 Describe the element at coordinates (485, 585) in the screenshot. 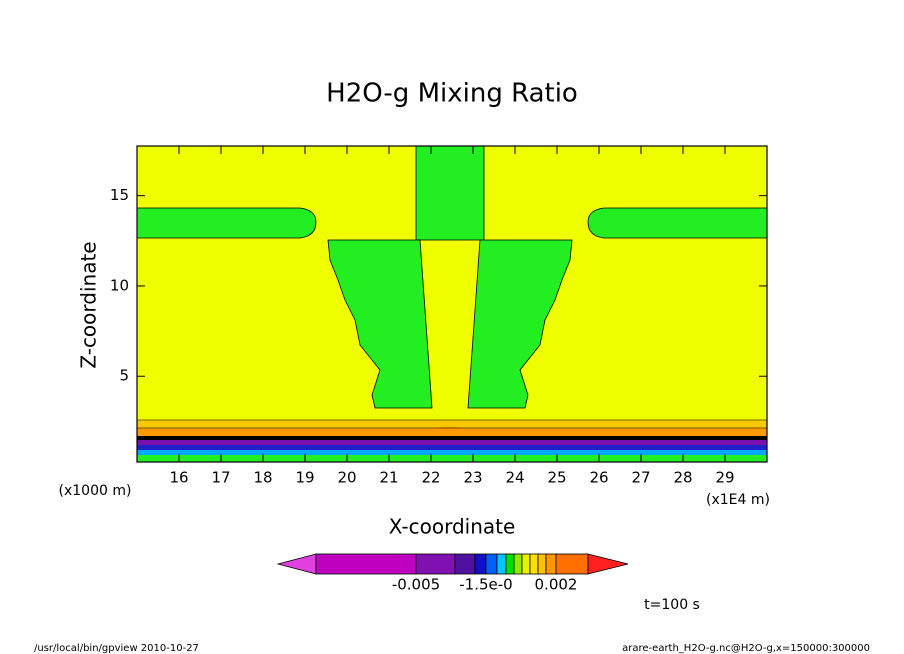

I see `colorbar-label: -1.5e-0` at that location.